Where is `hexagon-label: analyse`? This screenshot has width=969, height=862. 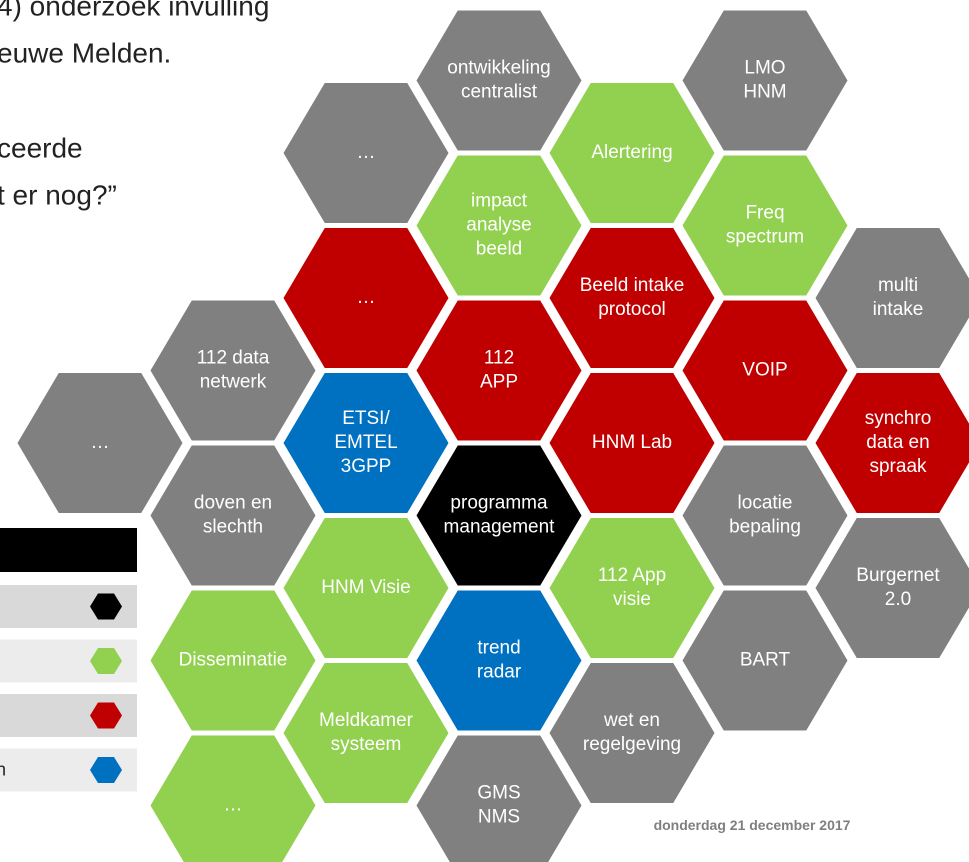 hexagon-label: analyse is located at coordinates (499, 225).